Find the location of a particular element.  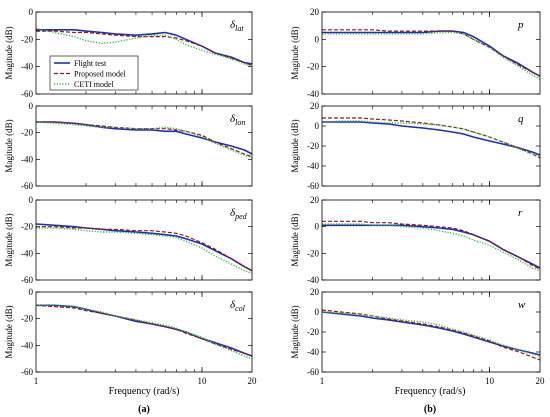

subplot-title-main: q is located at coordinates (521, 119).